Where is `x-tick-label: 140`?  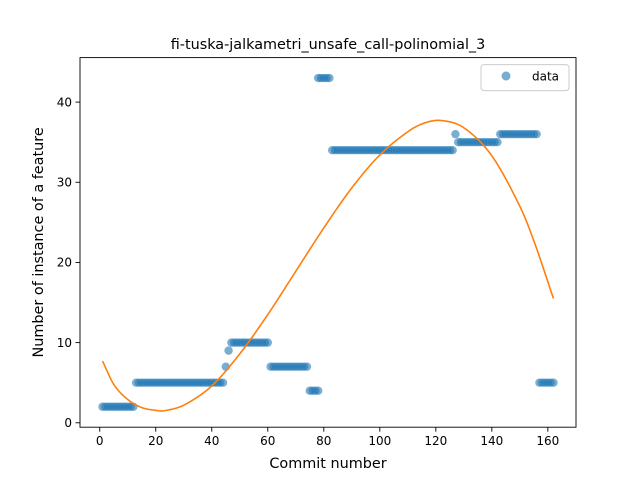 x-tick-label: 140 is located at coordinates (491, 441).